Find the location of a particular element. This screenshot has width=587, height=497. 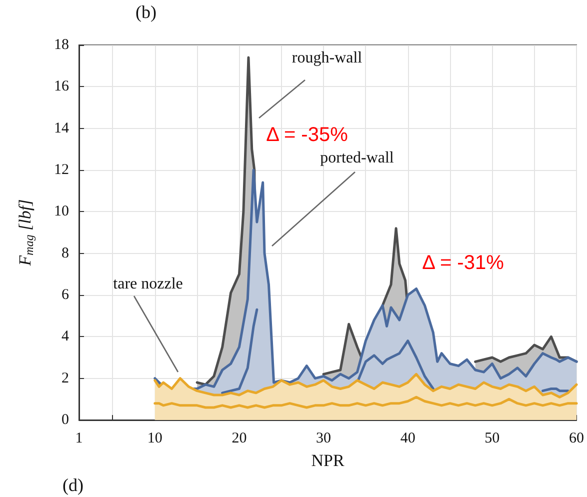

y-tick-label: 10 is located at coordinates (61, 212).